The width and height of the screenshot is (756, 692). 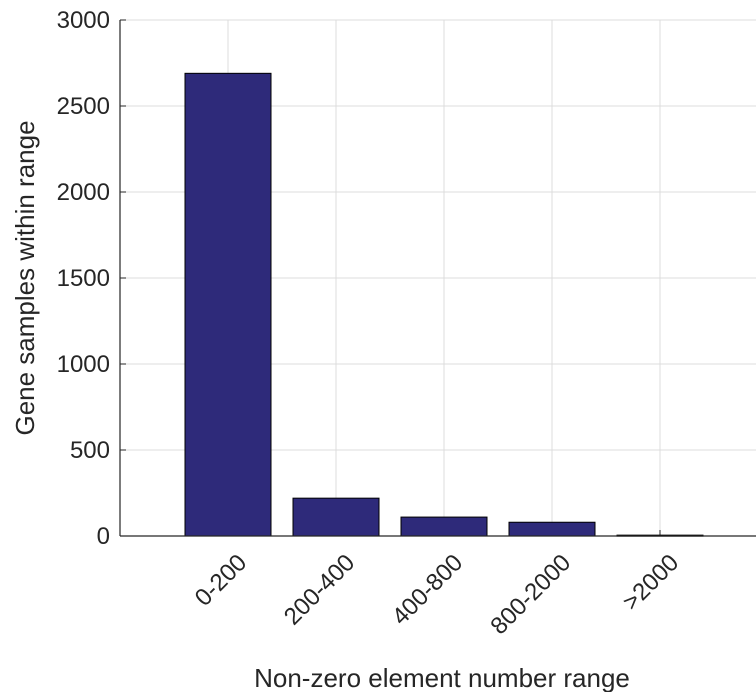 What do you see at coordinates (83, 364) in the screenshot?
I see `y-tick-label: 1000` at bounding box center [83, 364].